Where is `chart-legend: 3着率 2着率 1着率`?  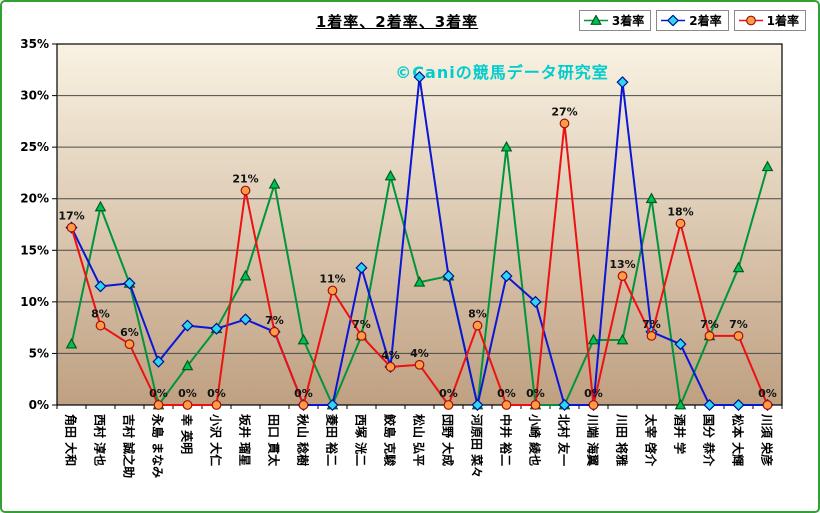 chart-legend: 3着率 2着率 1着率 is located at coordinates (692, 20).